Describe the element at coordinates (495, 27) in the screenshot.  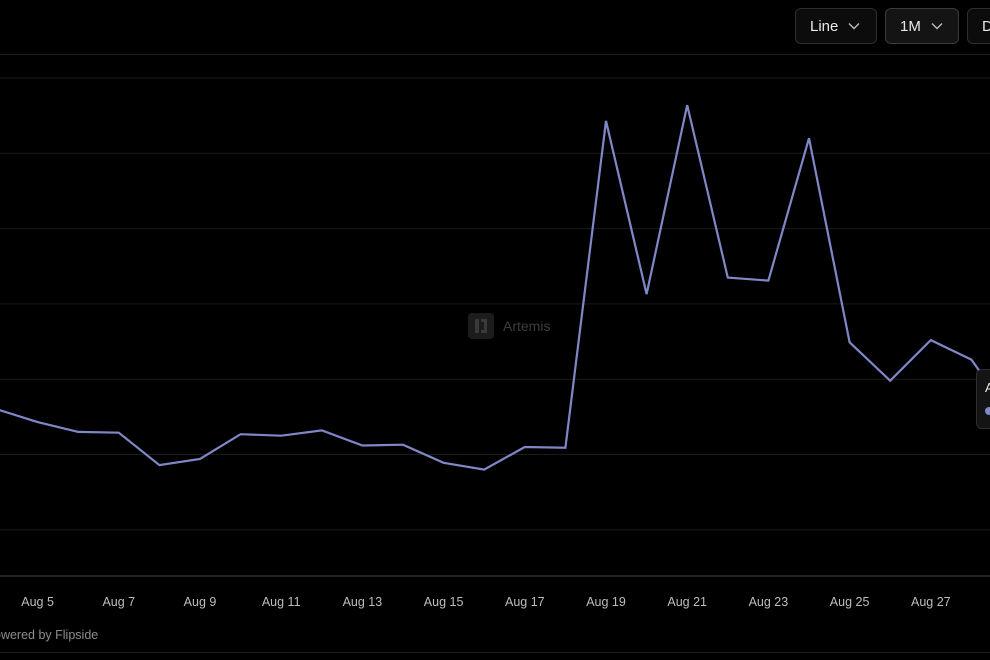
I see `chart-toolbar: Line 1M D` at that location.